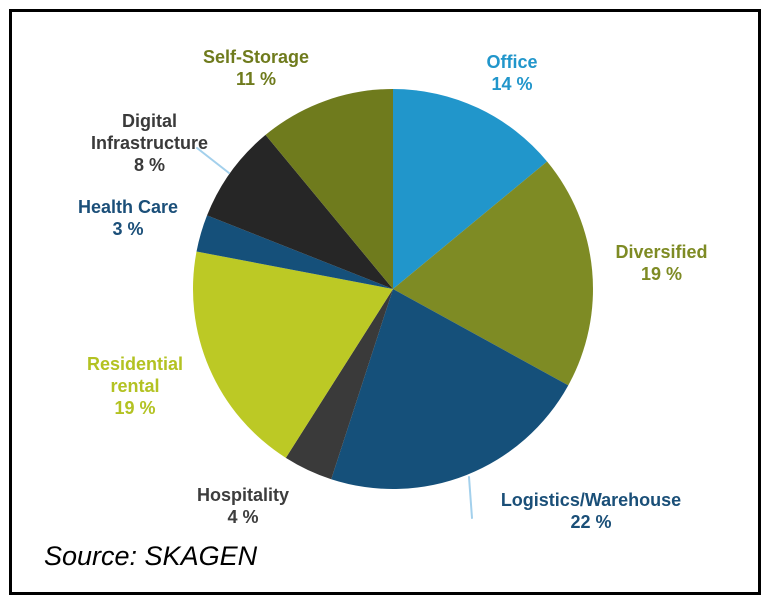 Image resolution: width=770 pixels, height=608 pixels. I want to click on pie-slice-digital-infrastructure, so click(300, 211).